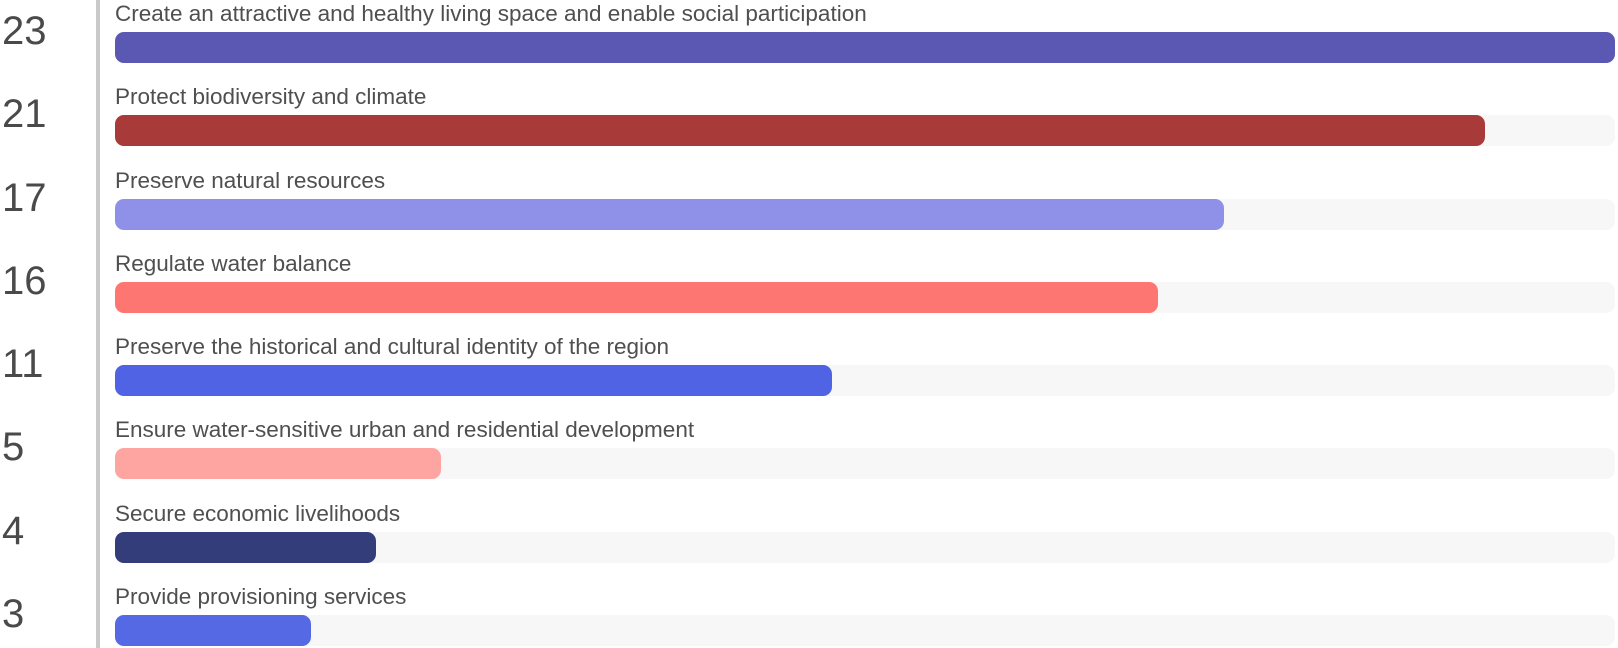 The height and width of the screenshot is (648, 1618). What do you see at coordinates (250, 180) in the screenshot?
I see `category-label: Preserve natural resources` at bounding box center [250, 180].